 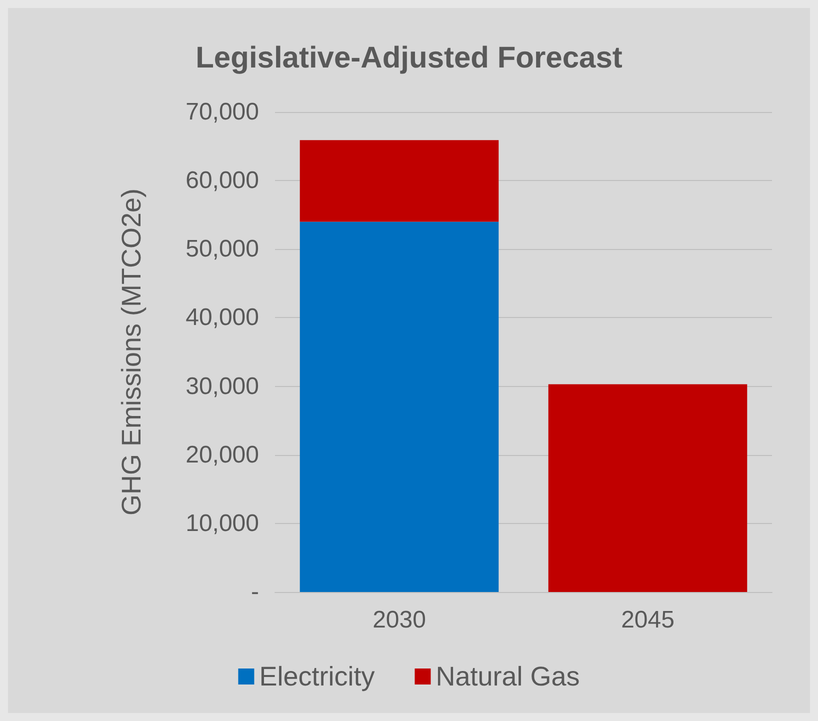 I want to click on x-tick-label: 2030, so click(x=399, y=620).